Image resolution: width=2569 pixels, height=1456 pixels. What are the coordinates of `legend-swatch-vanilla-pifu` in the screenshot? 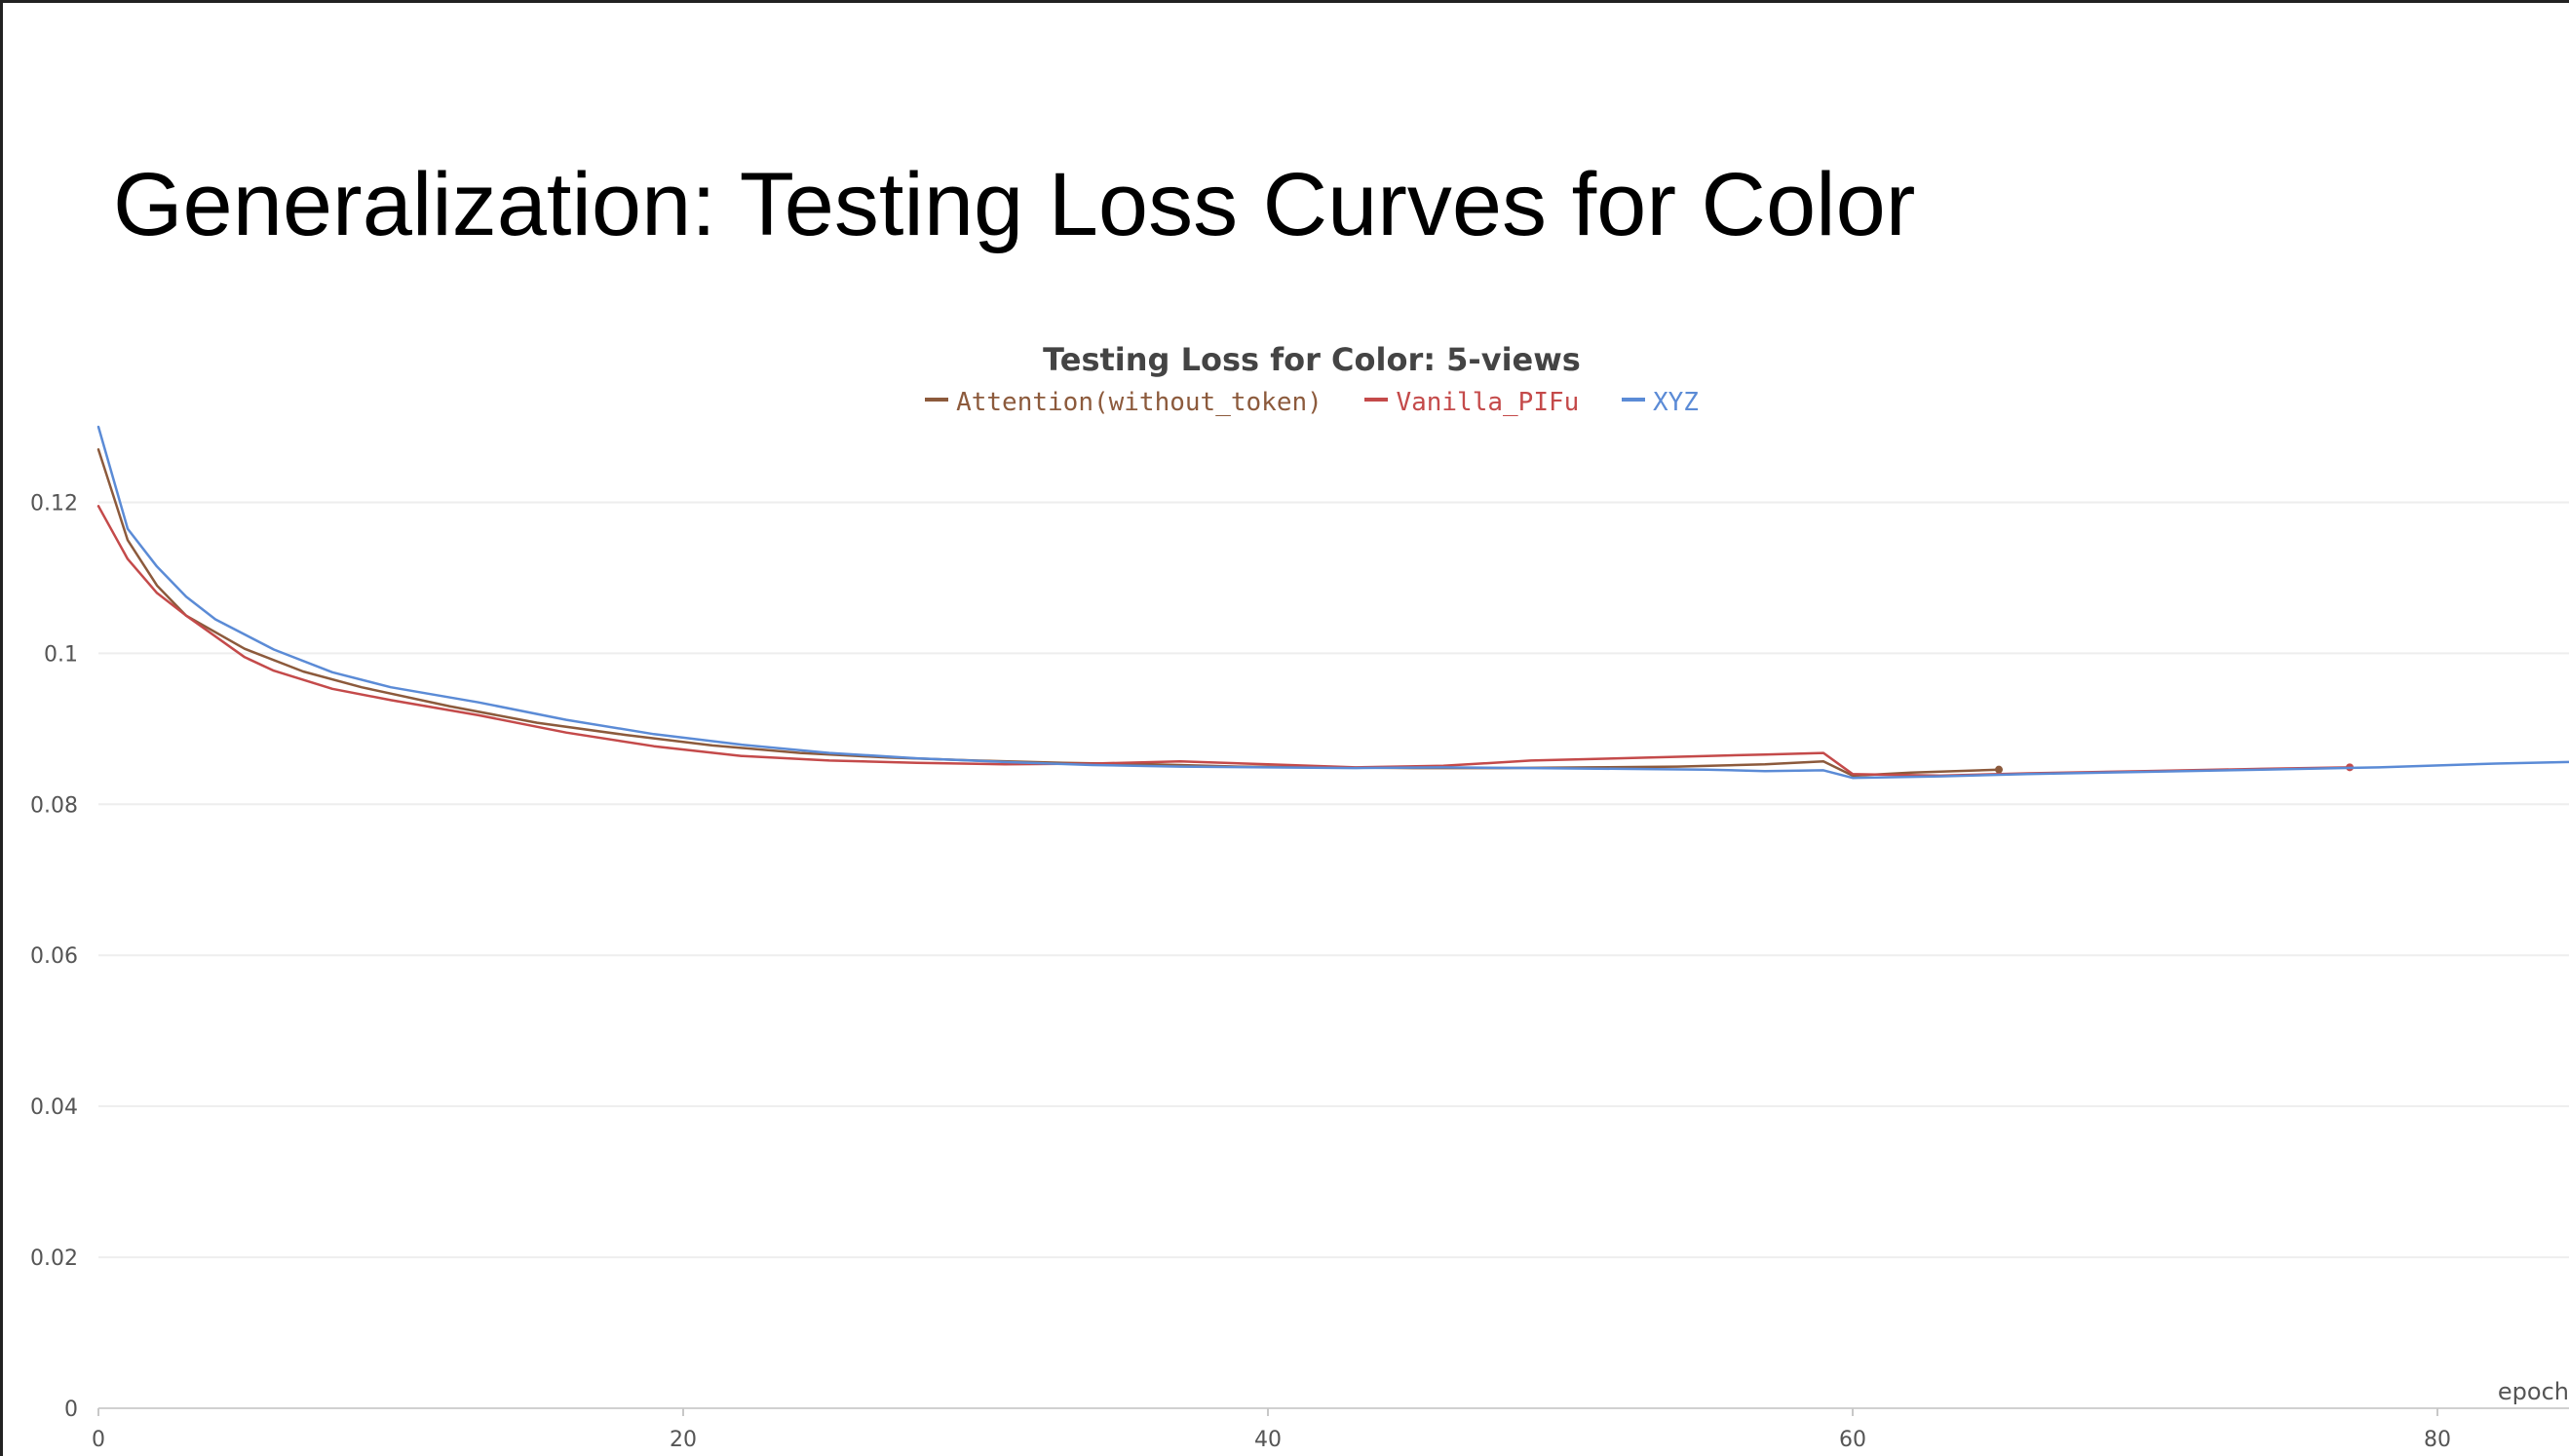 It's located at (1376, 399).